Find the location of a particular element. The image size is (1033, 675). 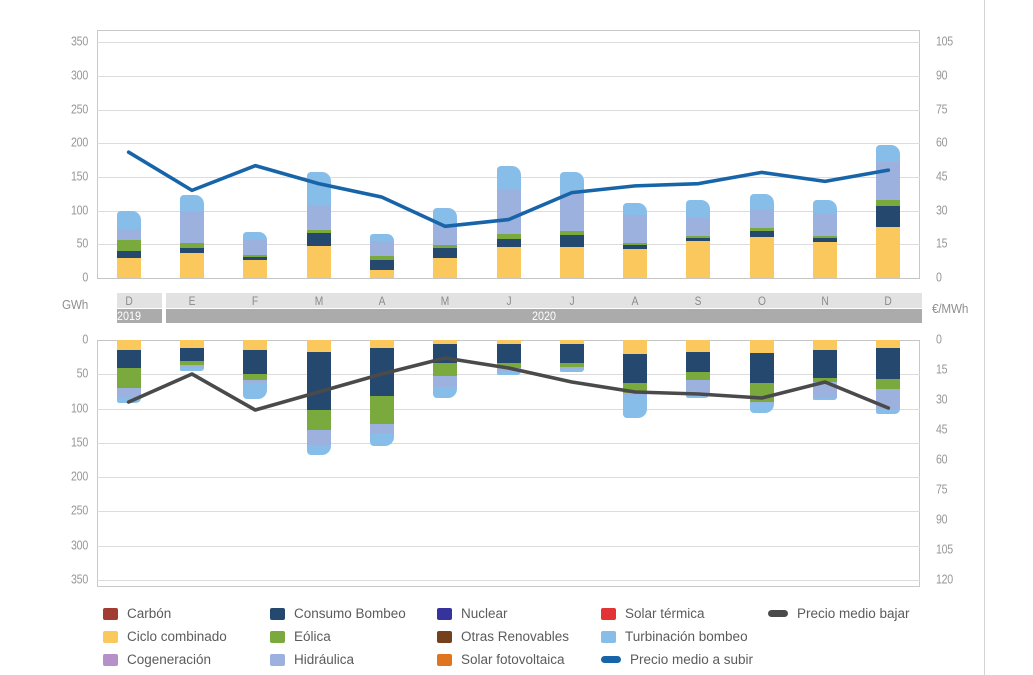

legend-item-eolica: Eólica is located at coordinates (300, 636).